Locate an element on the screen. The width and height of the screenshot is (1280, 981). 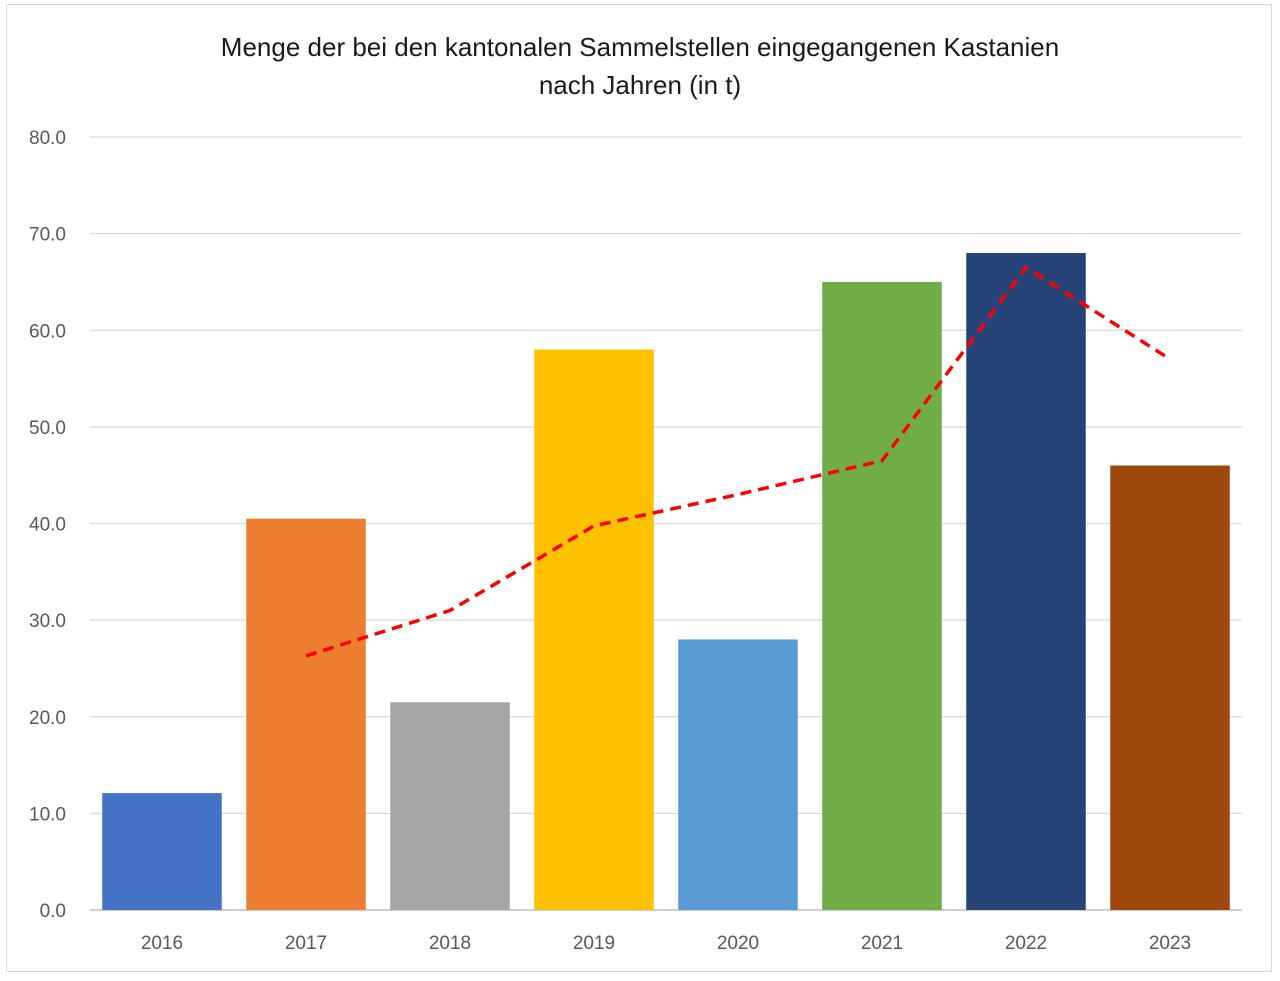
y-tick-label: 80.0 is located at coordinates (47, 138).